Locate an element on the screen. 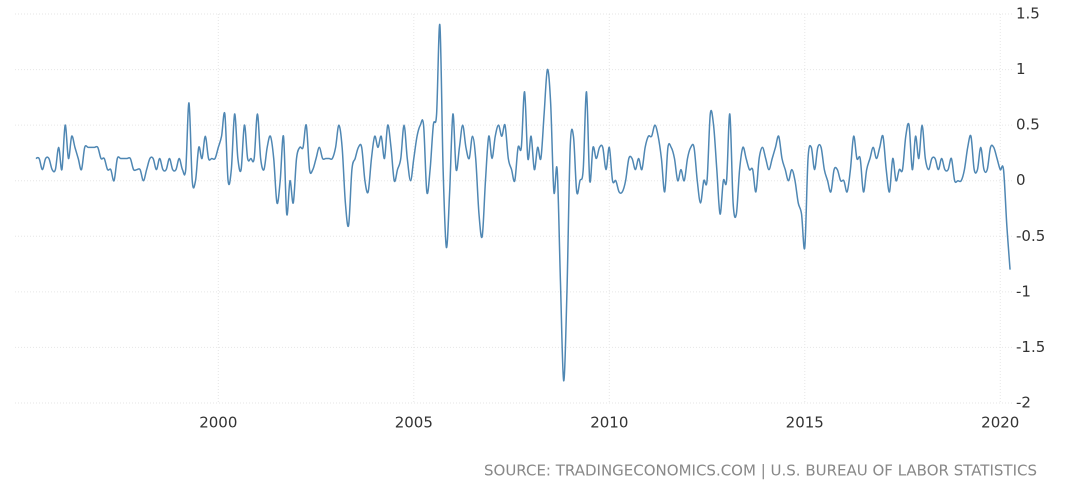 Image resolution: width=1080 pixels, height=490 pixels. x-tick-label: 2015 is located at coordinates (805, 423).